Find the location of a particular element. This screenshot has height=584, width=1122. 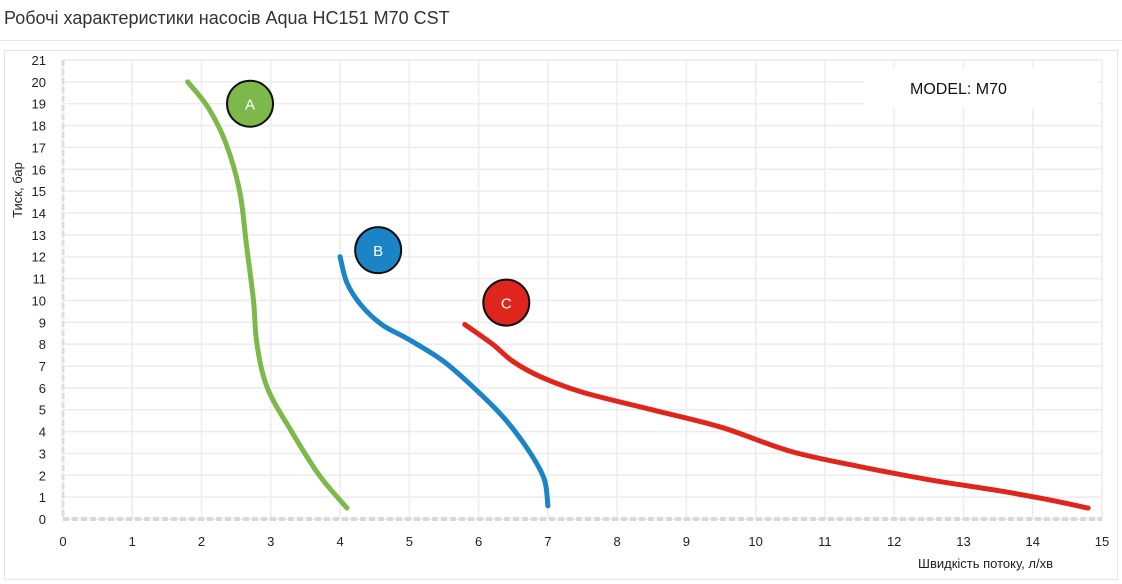

x-tick-label: 7 is located at coordinates (547, 541).